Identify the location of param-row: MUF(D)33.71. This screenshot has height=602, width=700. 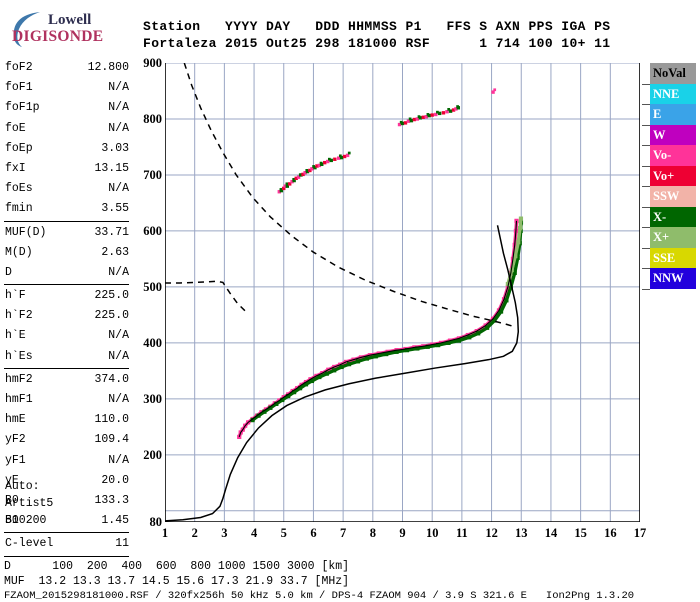
(66, 233).